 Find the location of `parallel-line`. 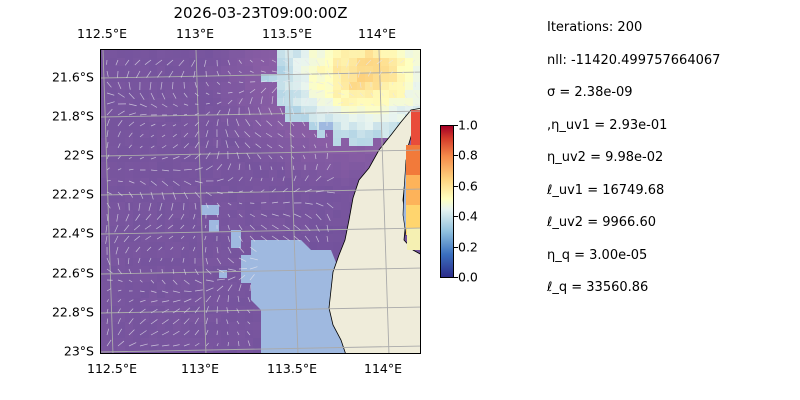

parallel-line is located at coordinates (260, 310).